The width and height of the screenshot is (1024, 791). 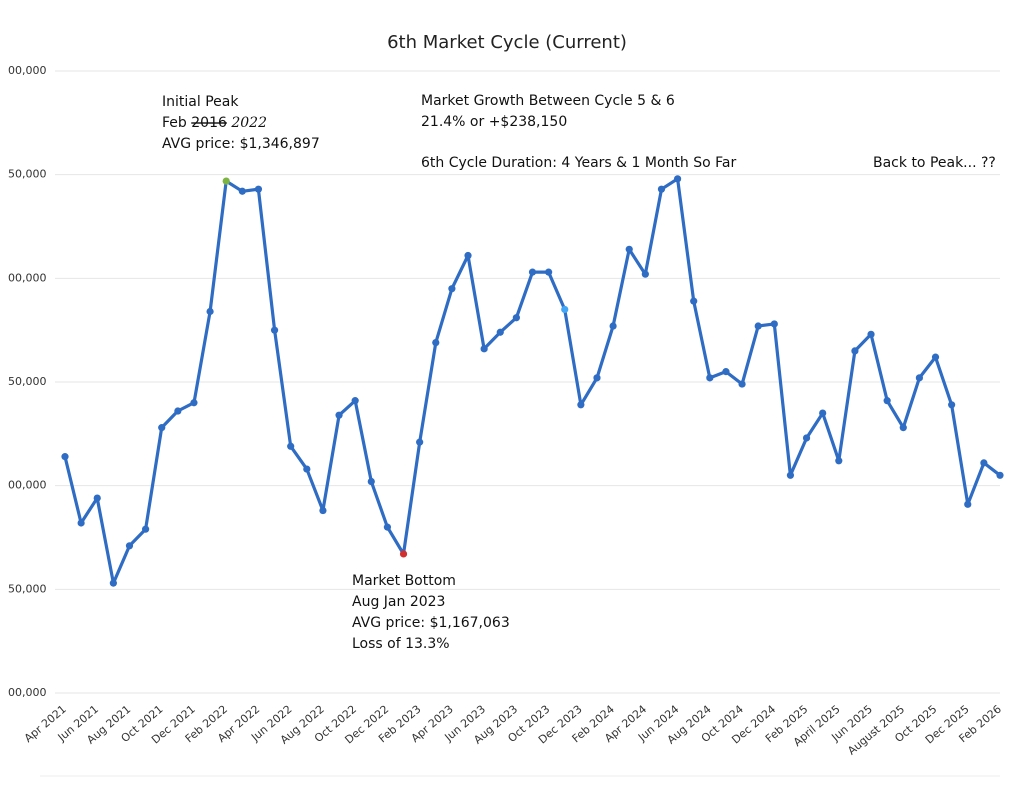 I want to click on annotation-part: Initial Peak, so click(x=200, y=102).